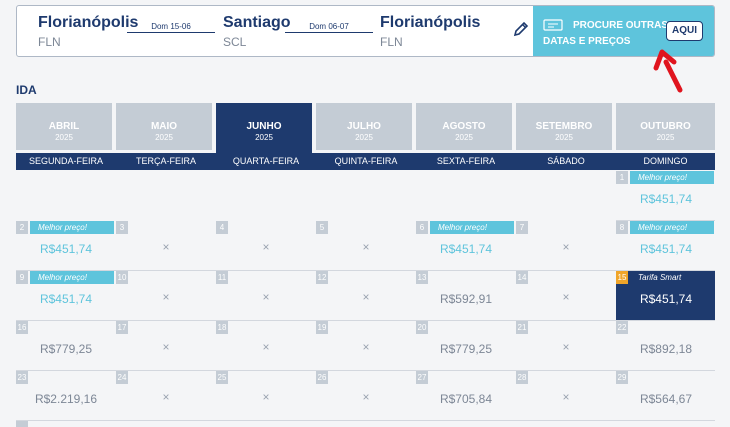 Image resolution: width=730 pixels, height=427 pixels. I want to click on origin-code: FLN, so click(49, 42).